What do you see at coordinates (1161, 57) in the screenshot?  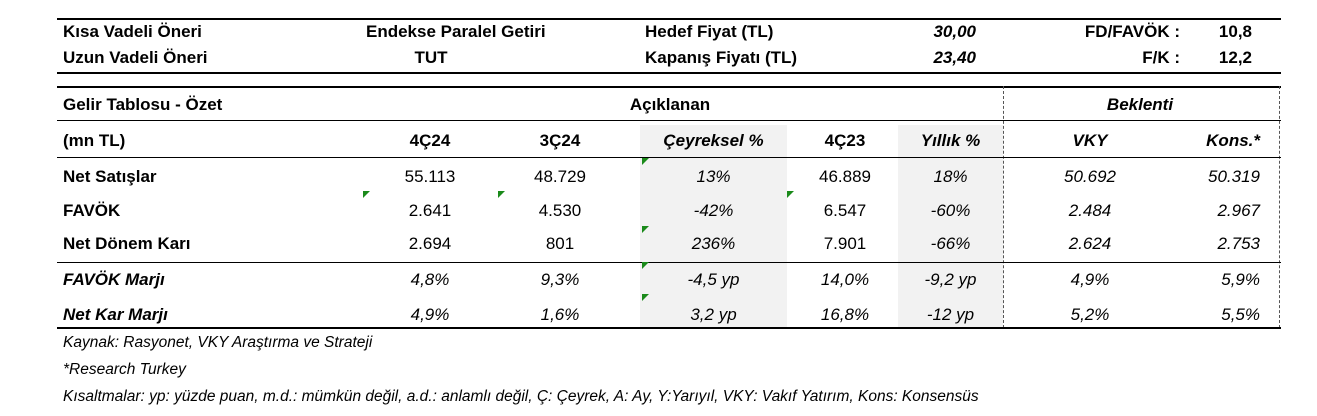 I see `pe-label: F/K :` at bounding box center [1161, 57].